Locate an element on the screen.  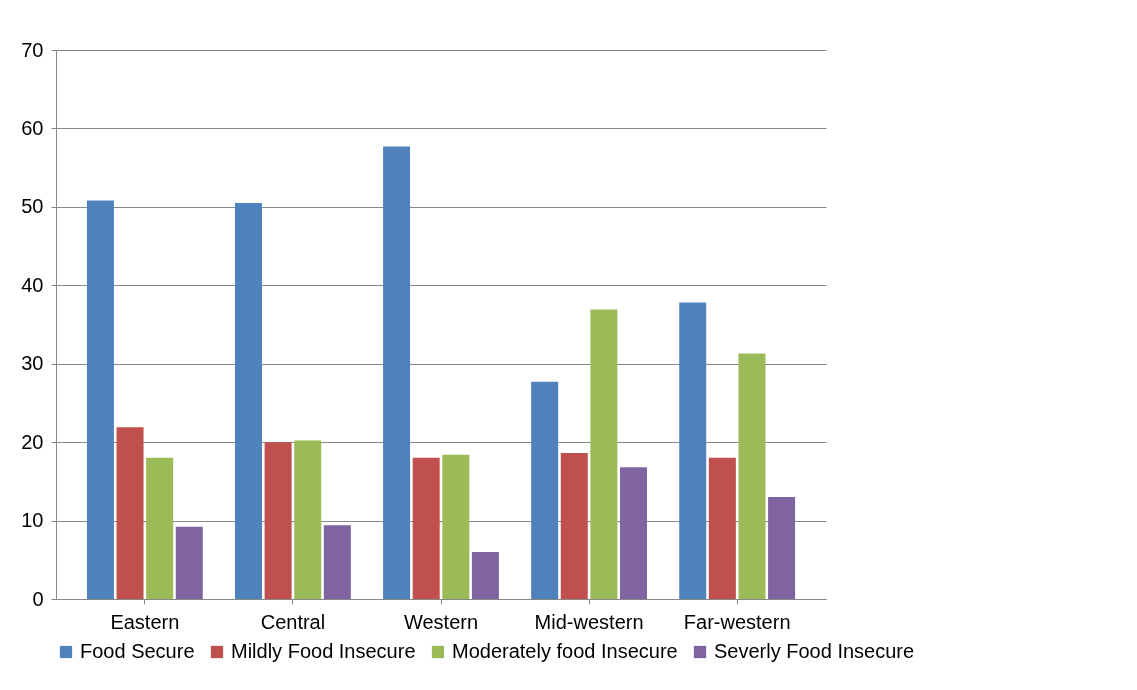
x-tick-label: Mid-western is located at coordinates (589, 621).